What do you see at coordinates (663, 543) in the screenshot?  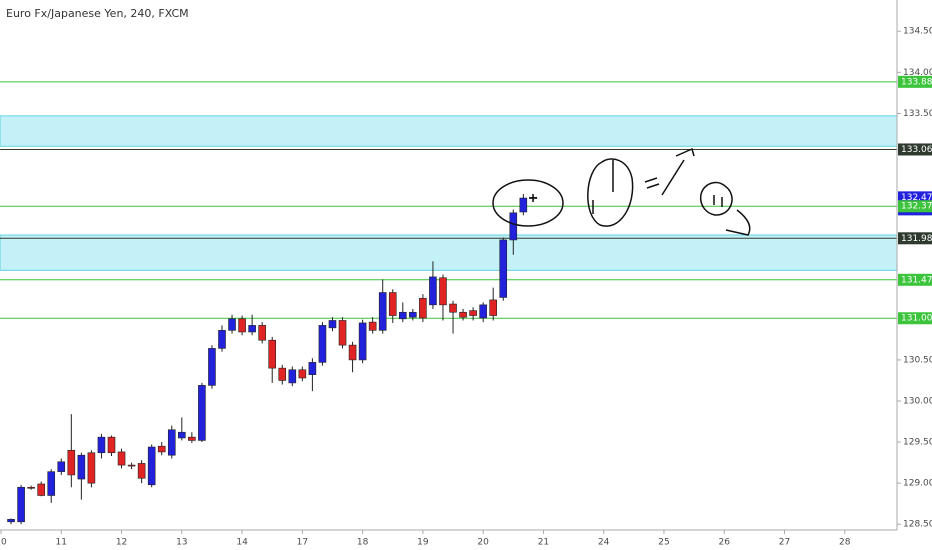 I see `x-tick-label: 25` at bounding box center [663, 543].